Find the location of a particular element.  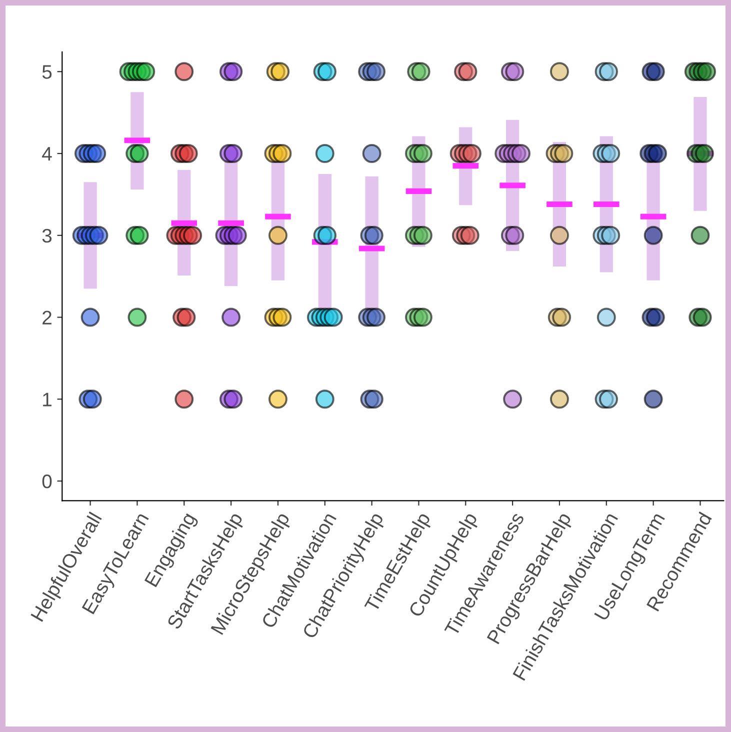

y-tick-label: 3 is located at coordinates (47, 235).